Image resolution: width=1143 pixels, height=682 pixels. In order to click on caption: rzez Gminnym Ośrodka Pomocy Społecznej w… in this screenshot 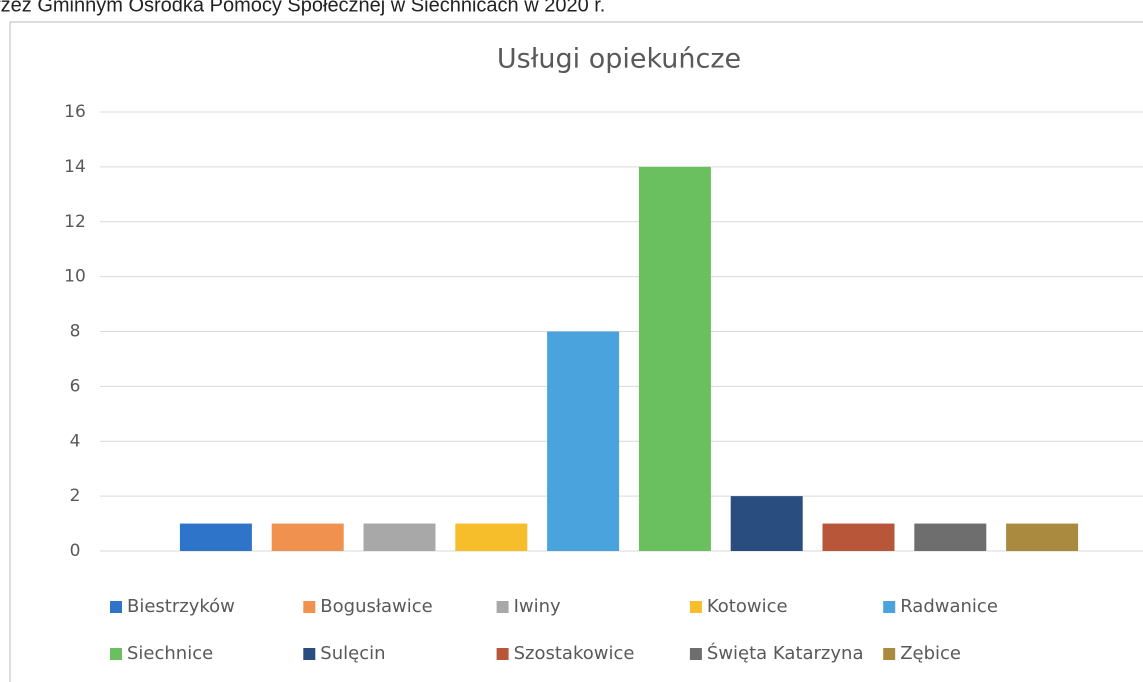, I will do `click(302, 8)`.